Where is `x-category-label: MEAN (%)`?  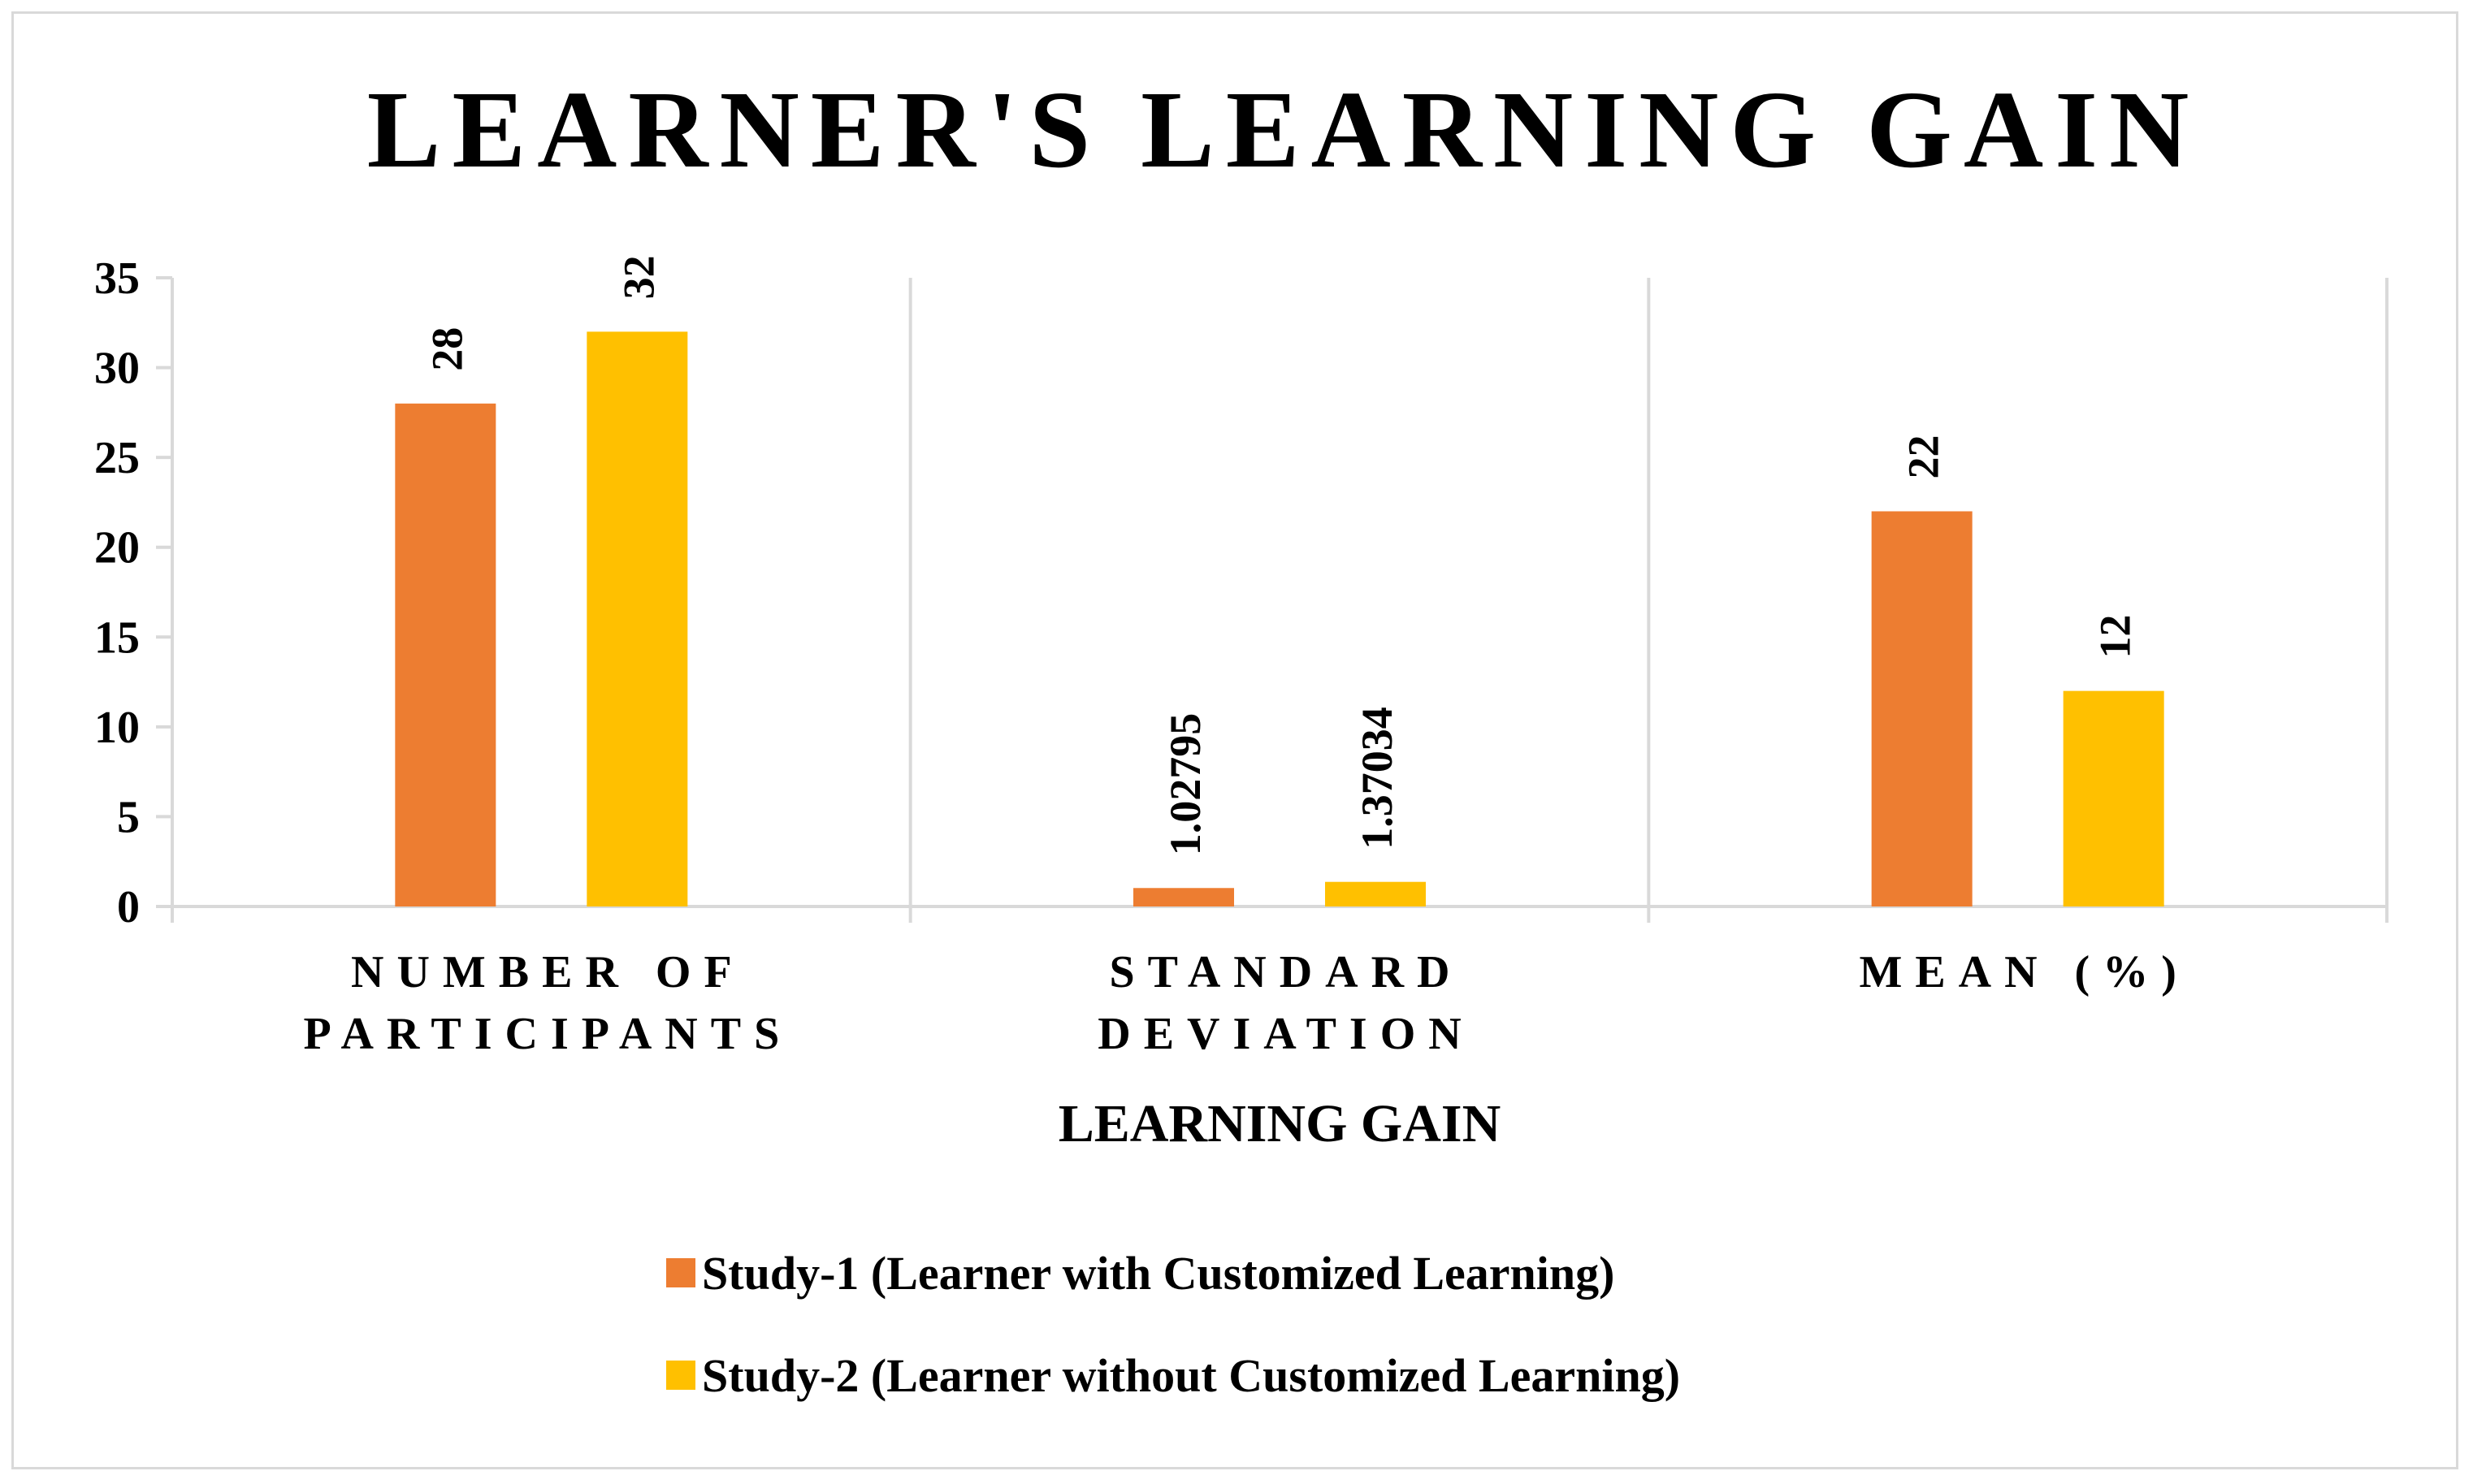
x-category-label: MEAN (%) is located at coordinates (2024, 972).